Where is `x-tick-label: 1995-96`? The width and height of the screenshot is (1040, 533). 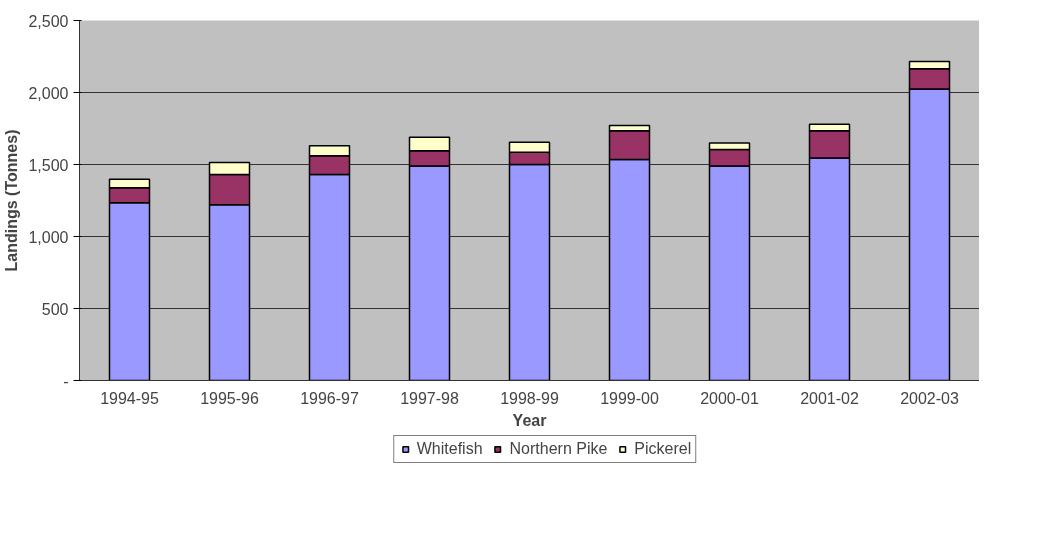 x-tick-label: 1995-96 is located at coordinates (229, 398).